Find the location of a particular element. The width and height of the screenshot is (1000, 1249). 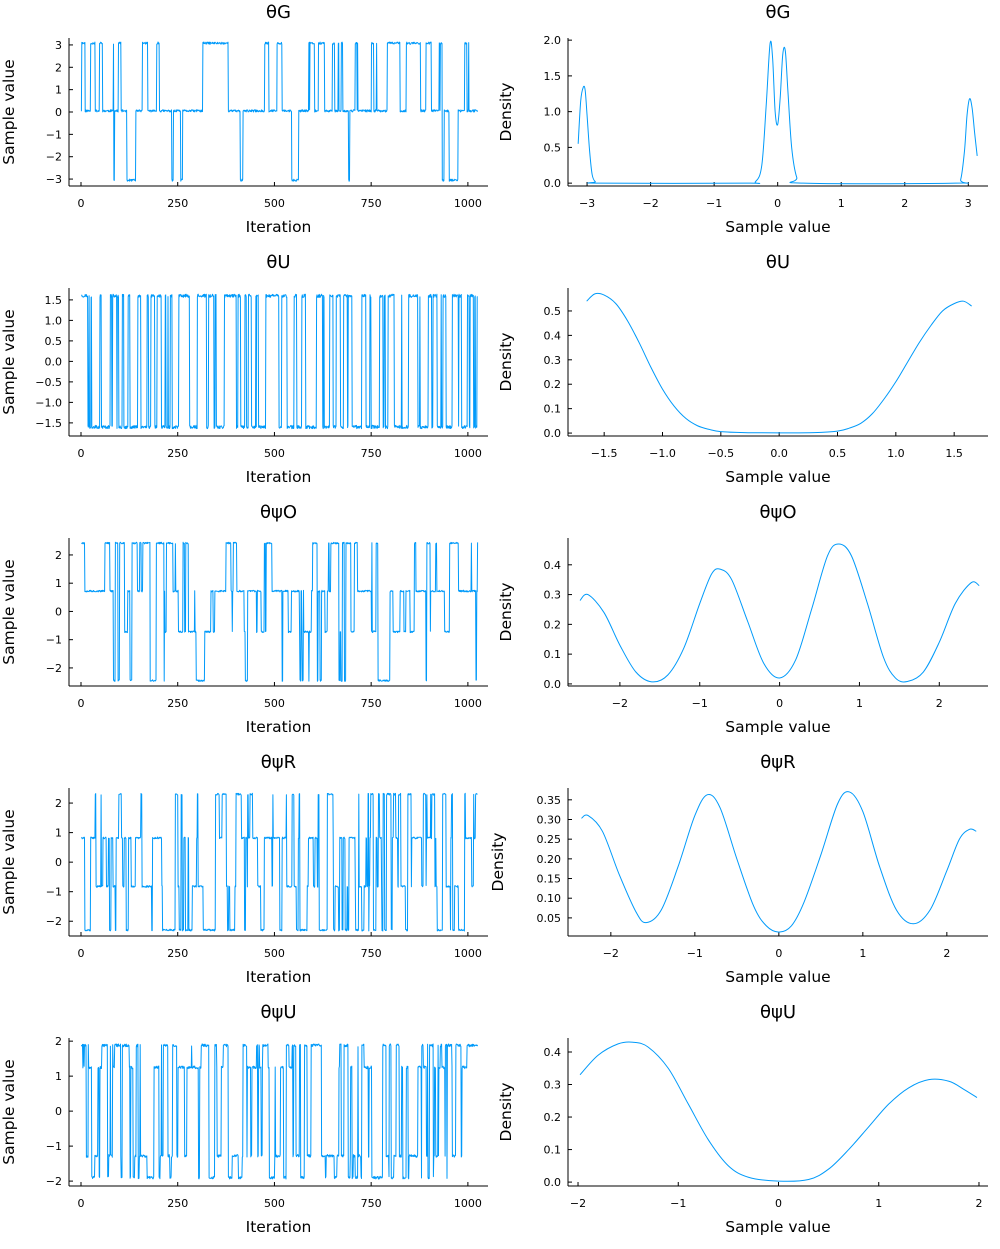

y-tick-label: 0.1 is located at coordinates (553, 654).